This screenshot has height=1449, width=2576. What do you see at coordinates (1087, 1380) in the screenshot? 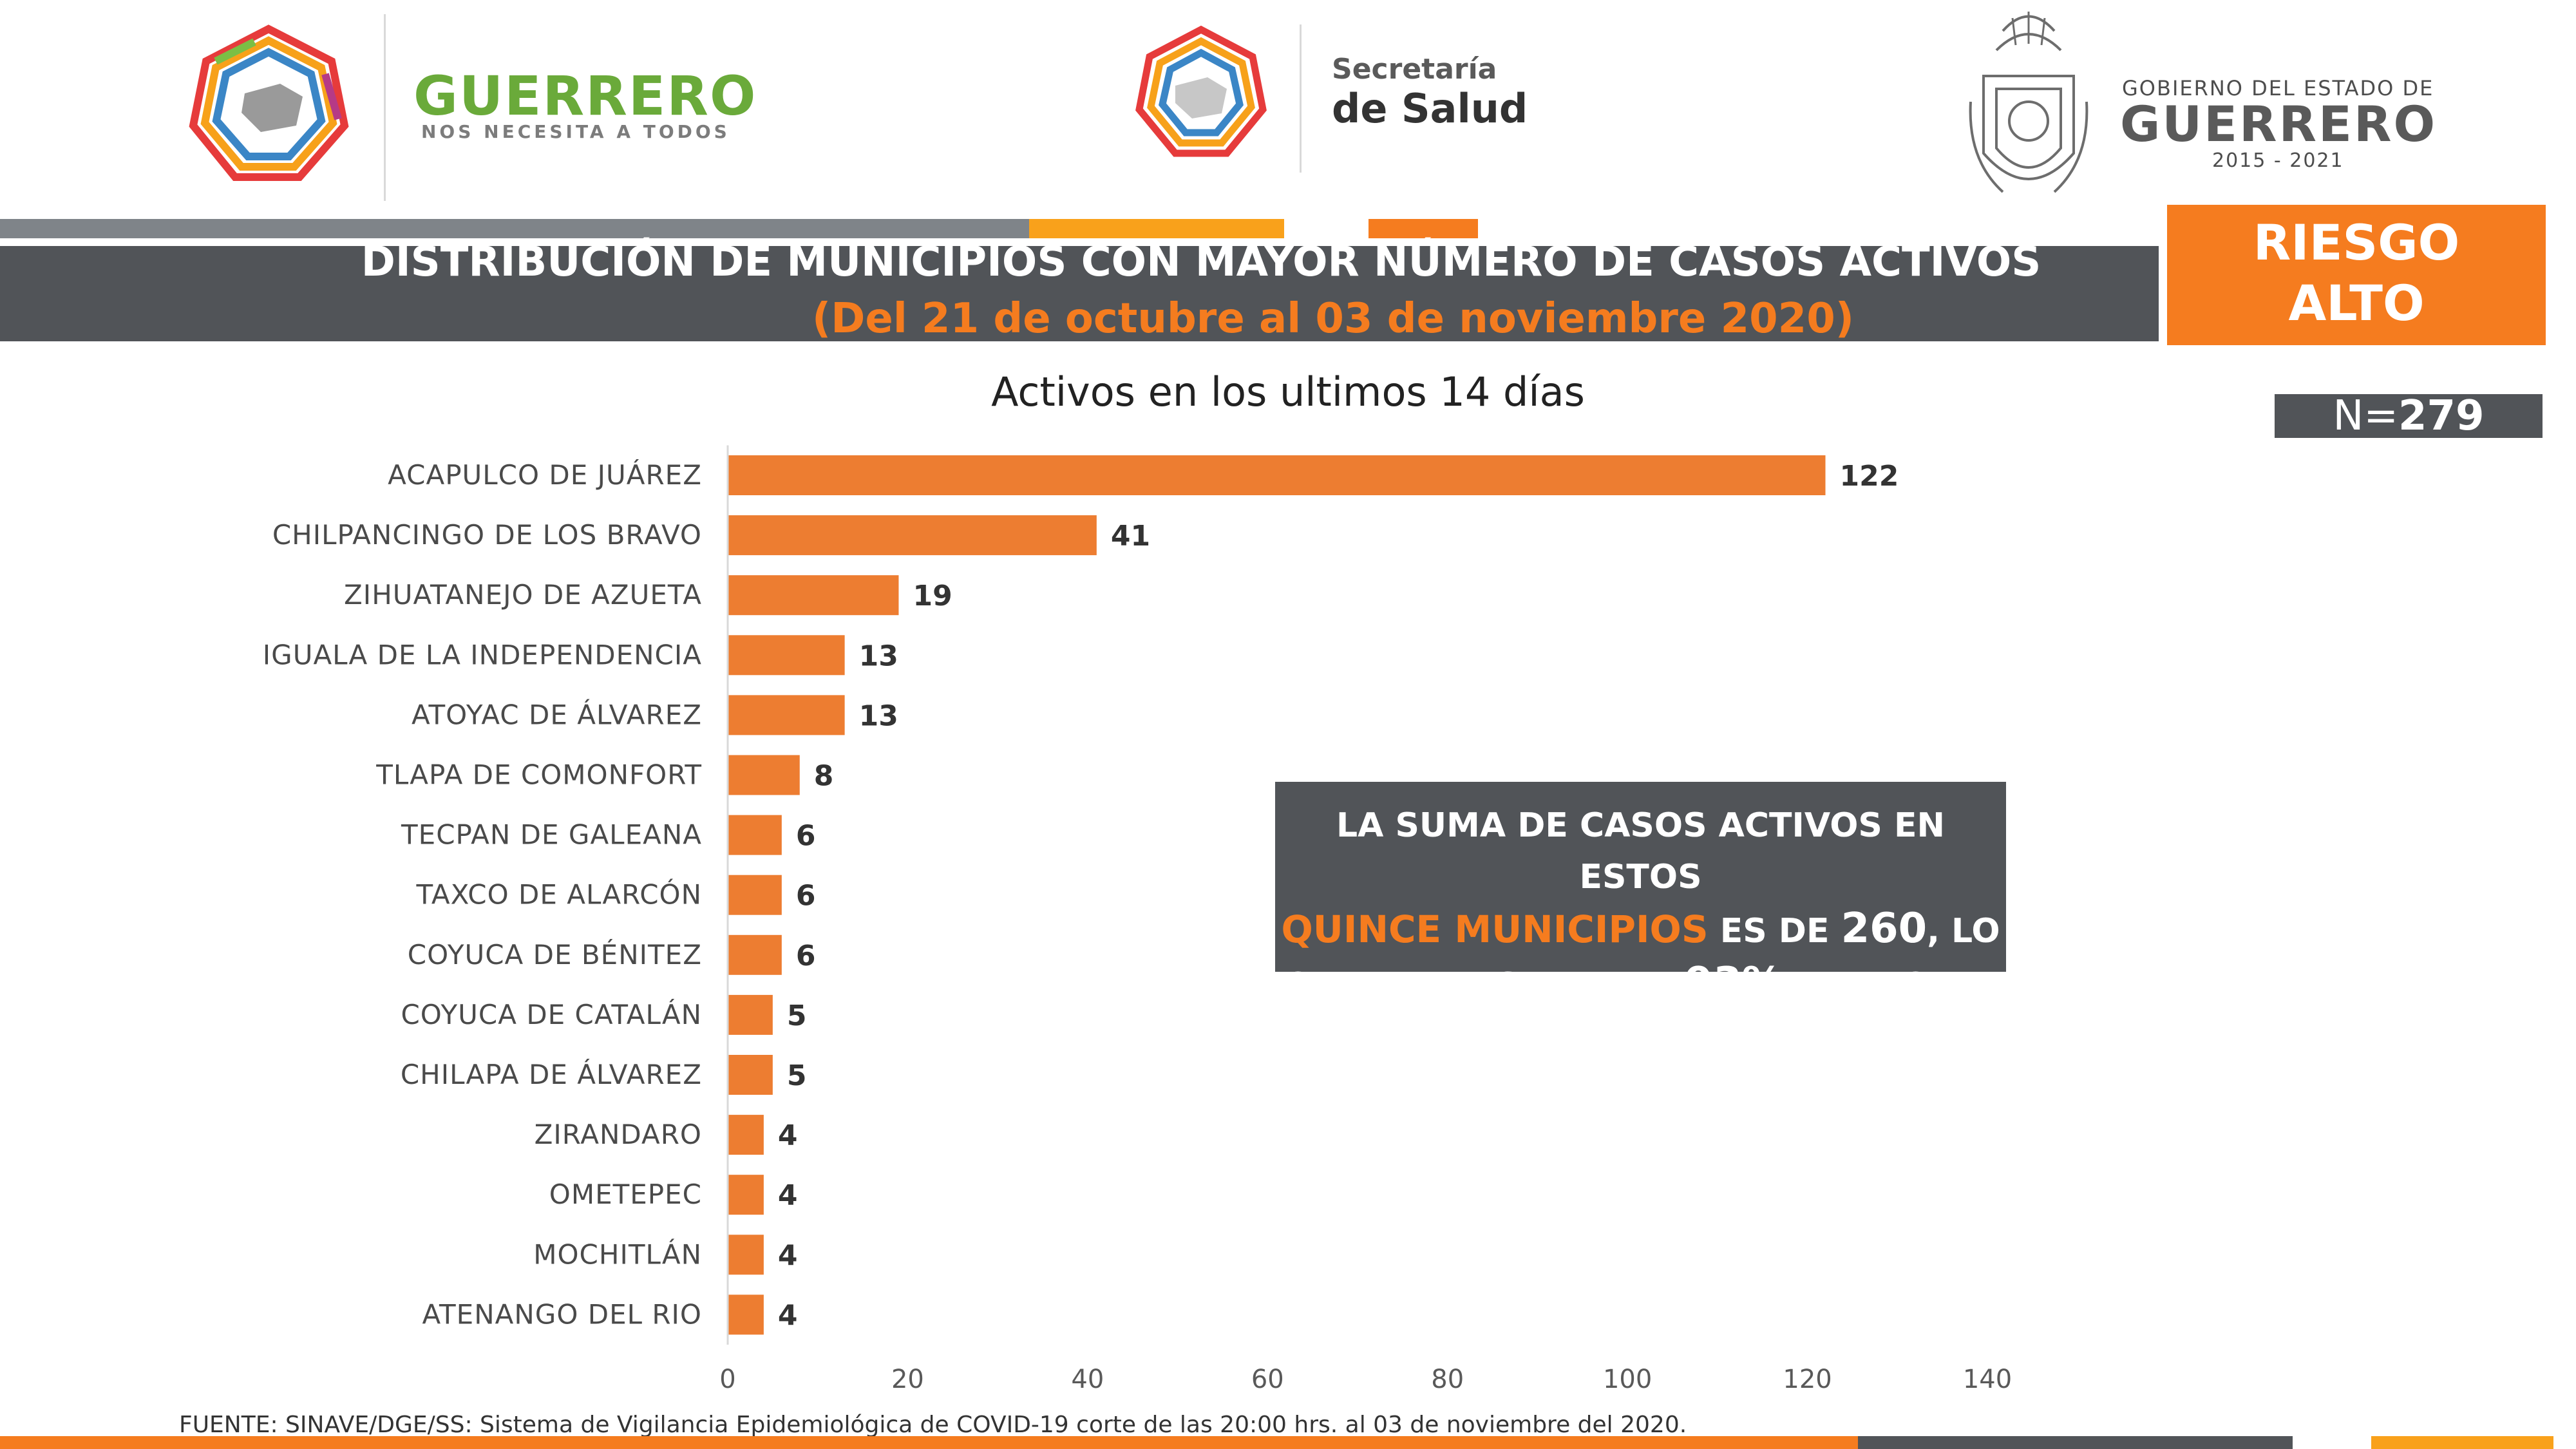
I see `x-tick-label-40: 40` at bounding box center [1087, 1380].